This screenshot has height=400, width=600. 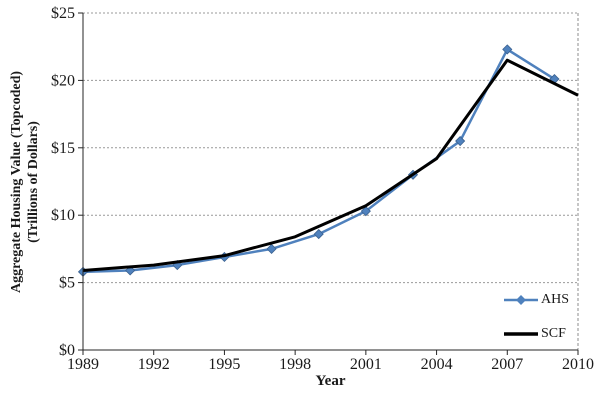 What do you see at coordinates (67, 283) in the screenshot?
I see `y-tick-label: $5` at bounding box center [67, 283].